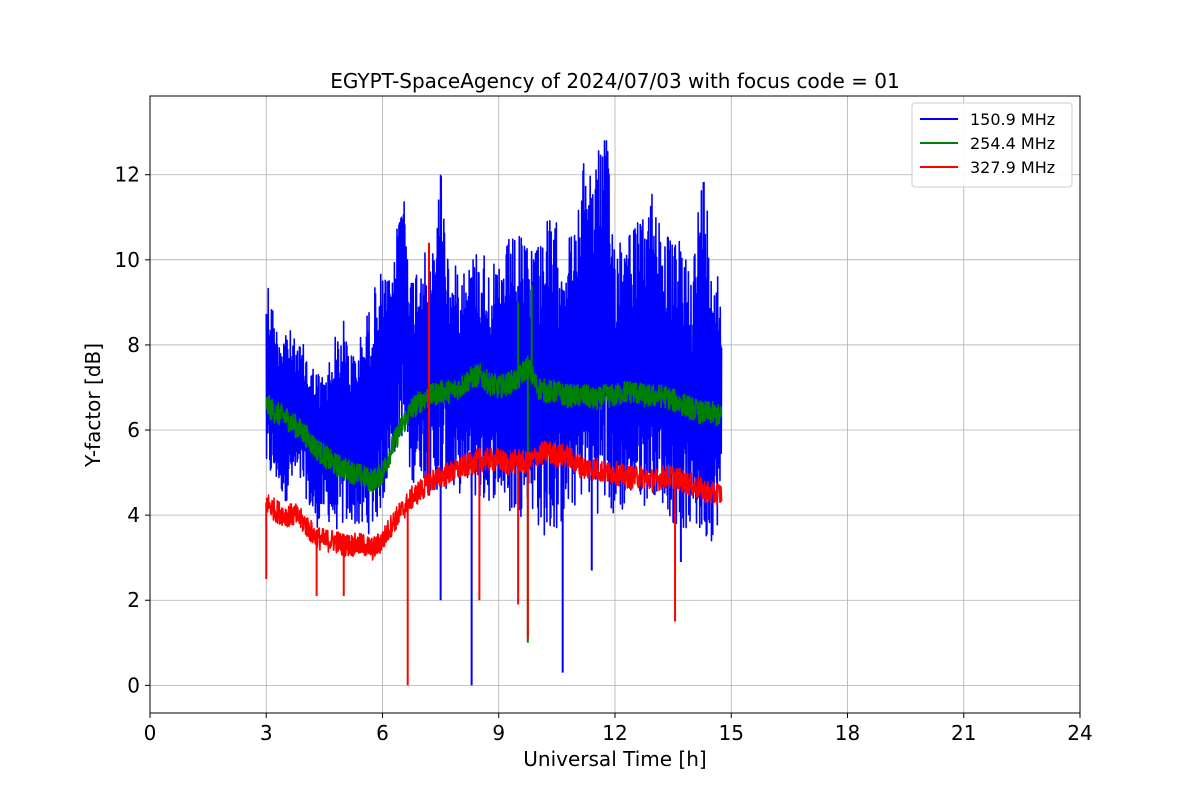 The width and height of the screenshot is (1200, 805). I want to click on x-tick-label: 18, so click(847, 733).